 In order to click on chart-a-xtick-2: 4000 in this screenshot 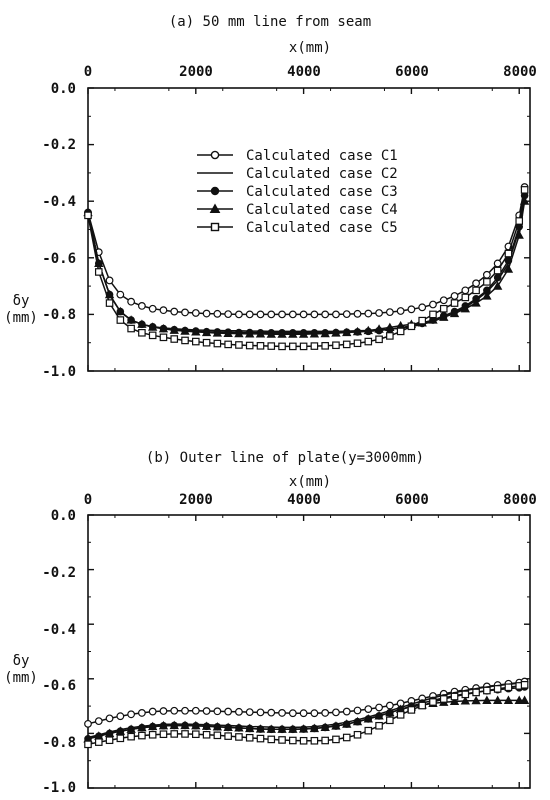, I will do `click(304, 72)`.